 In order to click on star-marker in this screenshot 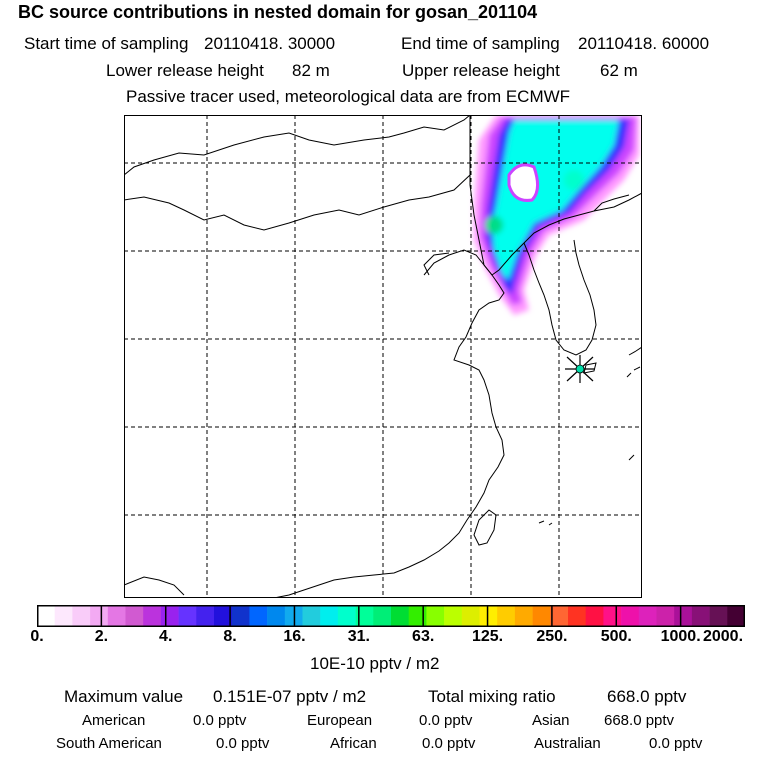, I will do `click(580, 369)`.